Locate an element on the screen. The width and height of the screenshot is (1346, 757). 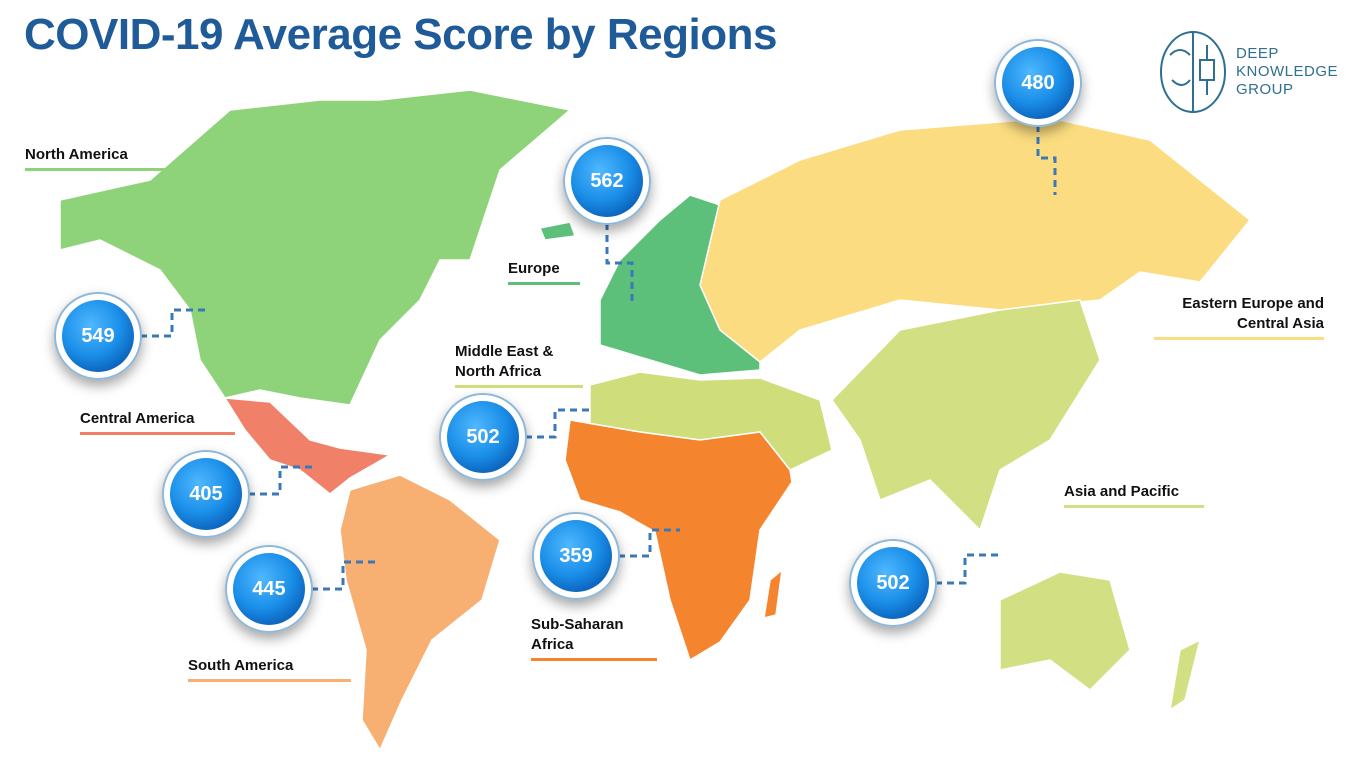
region-label: Eastern Europe and Central Asia is located at coordinates (1239, 317).